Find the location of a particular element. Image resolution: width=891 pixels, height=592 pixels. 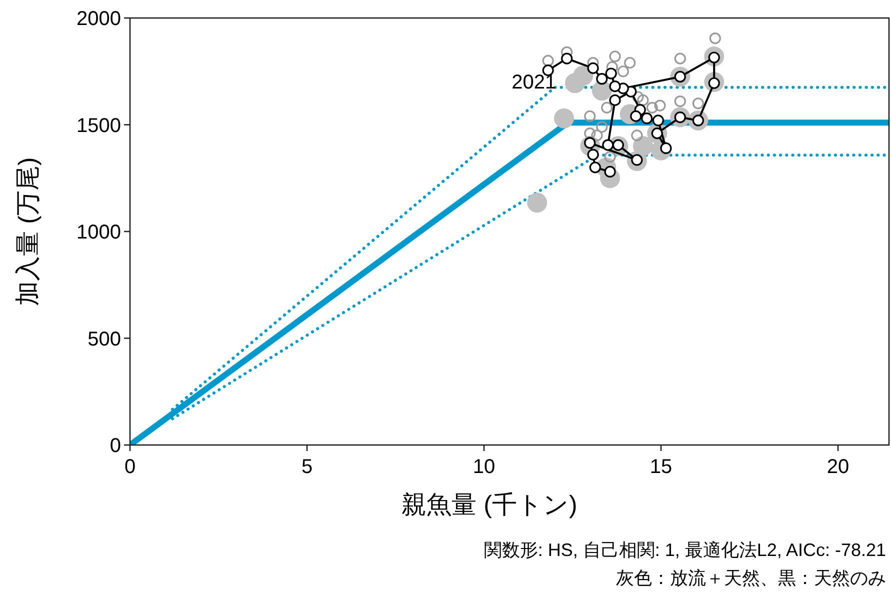

annotation: 2021 is located at coordinates (534, 82).